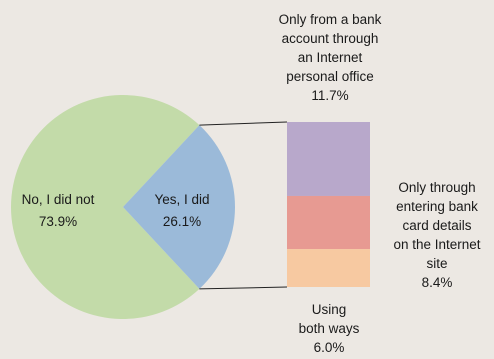 This screenshot has height=359, width=494. I want to click on segment-label-line: an Internet, so click(330, 57).